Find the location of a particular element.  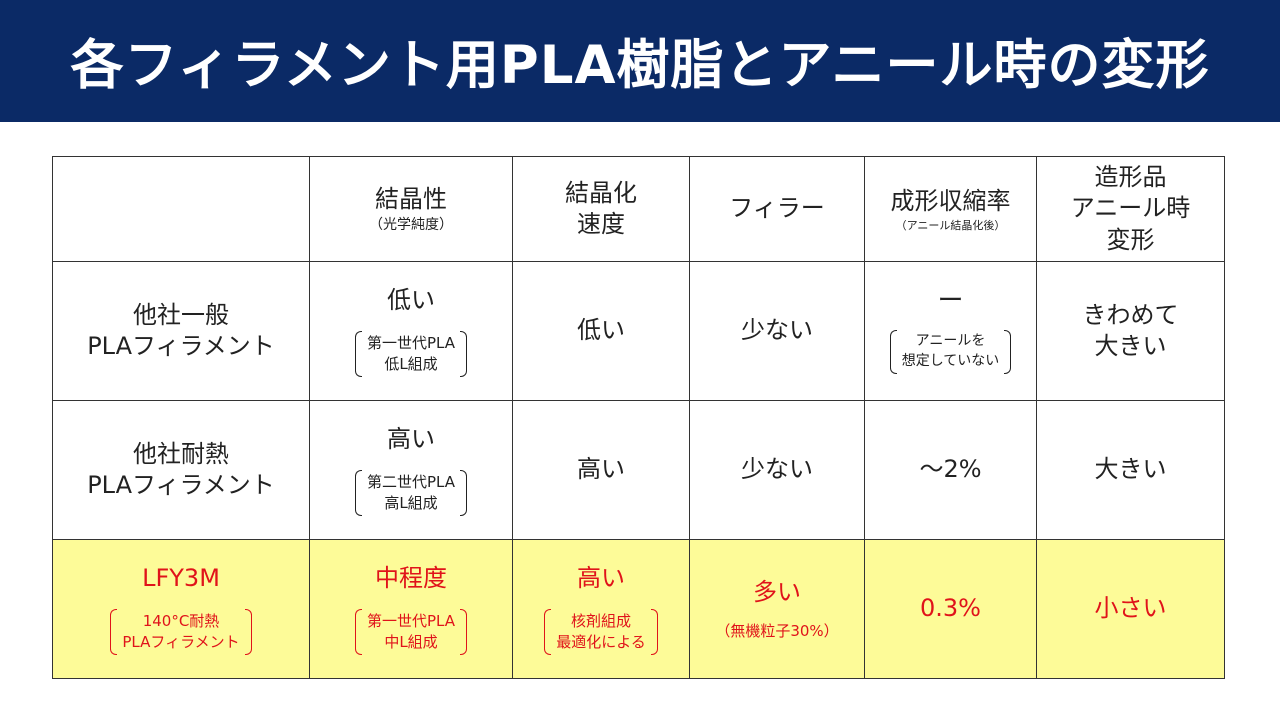

row-name-note-line2: PLAフィラメント is located at coordinates (181, 641).